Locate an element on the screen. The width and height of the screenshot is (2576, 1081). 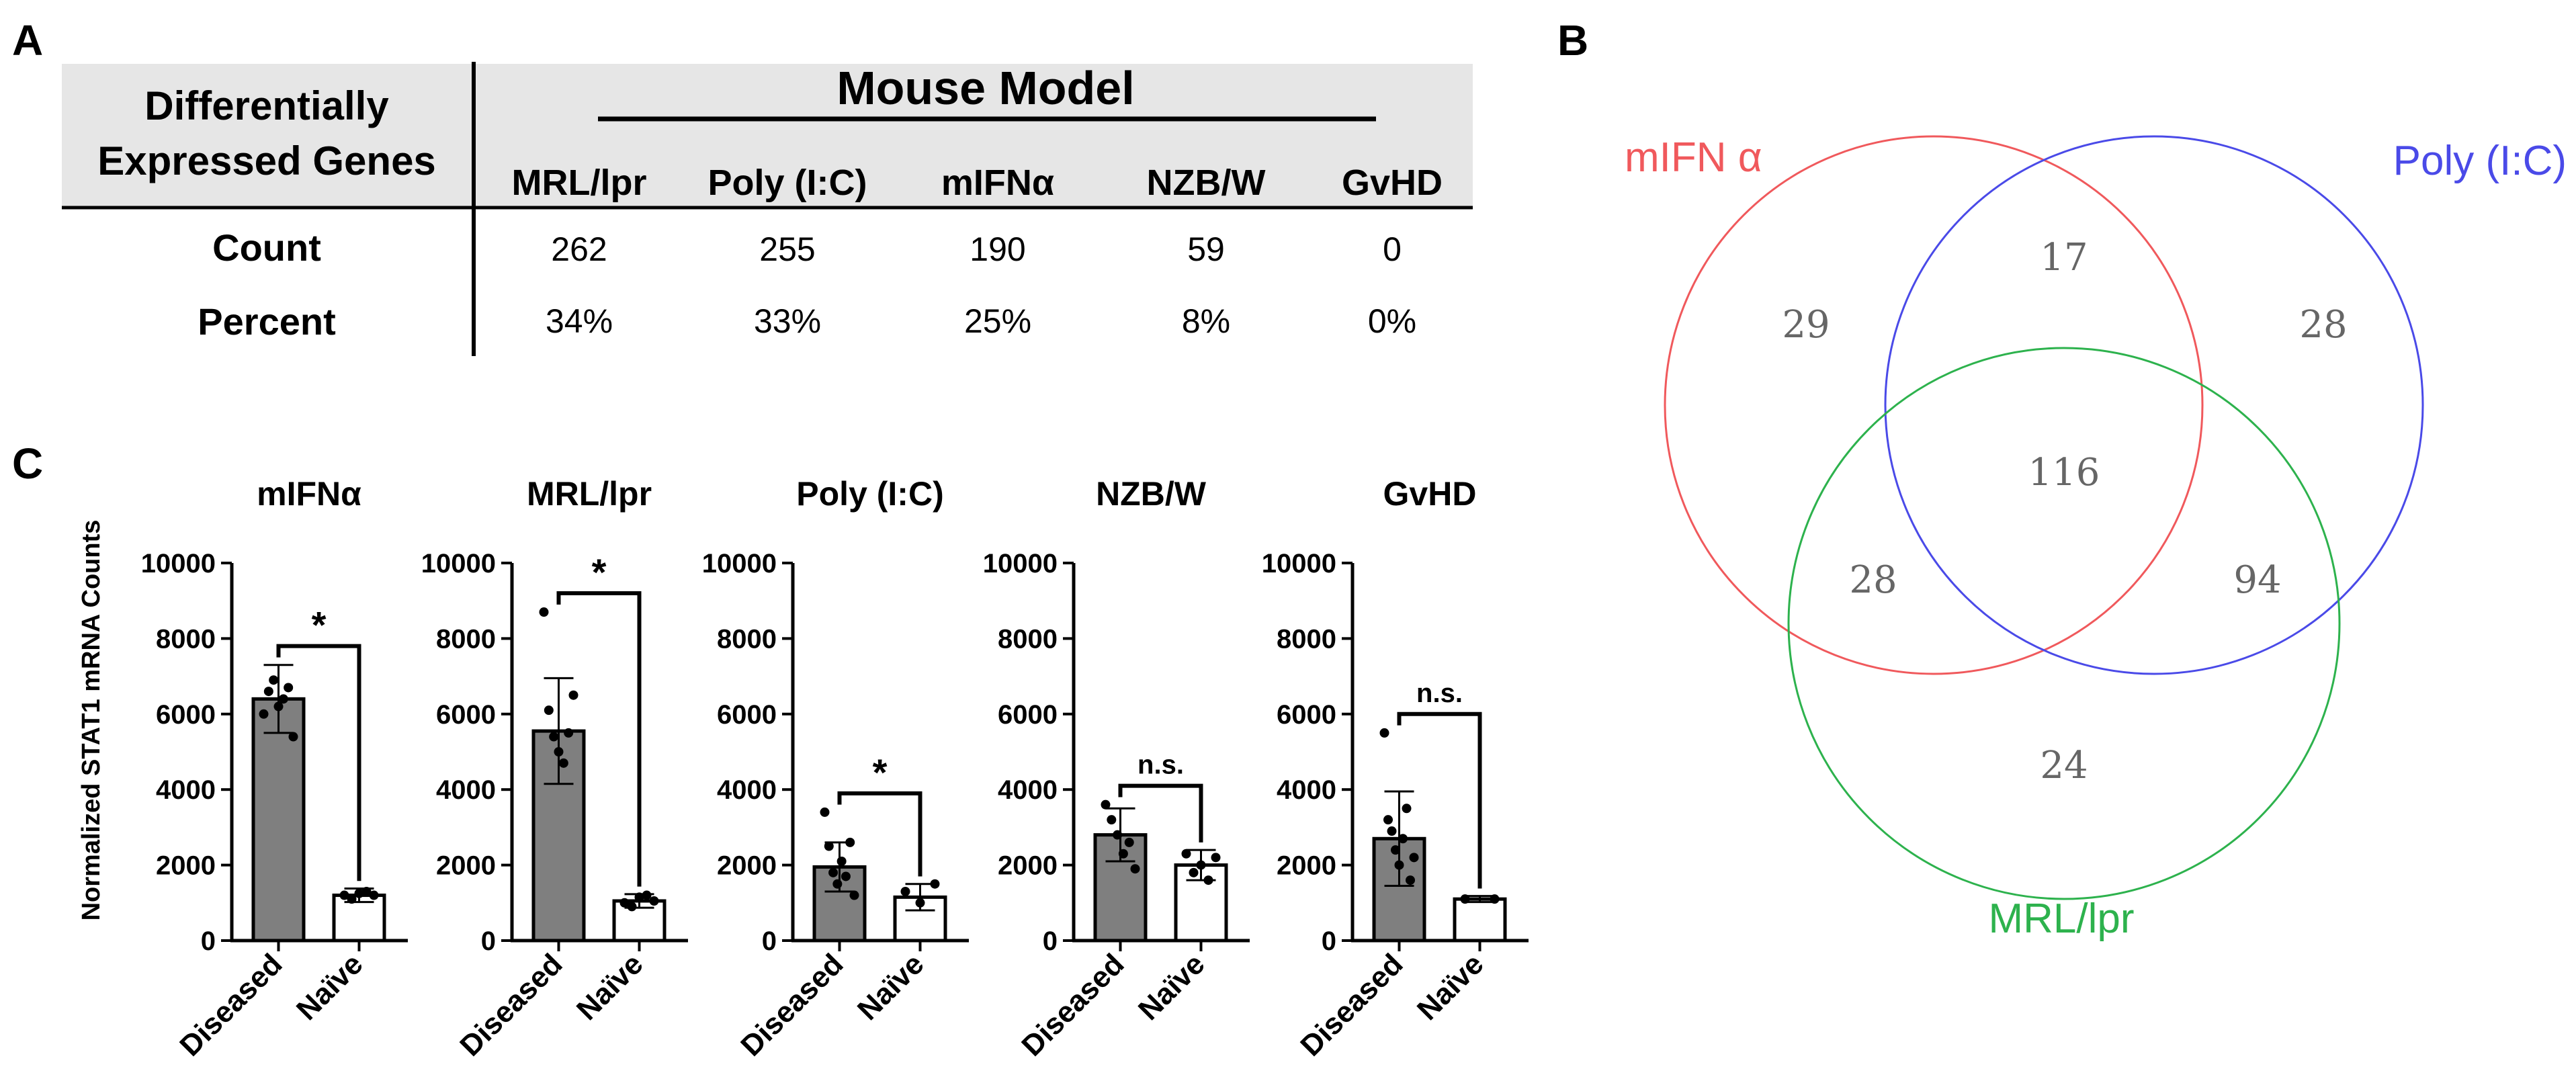
column-header-mifna: mIFNα is located at coordinates (997, 183).